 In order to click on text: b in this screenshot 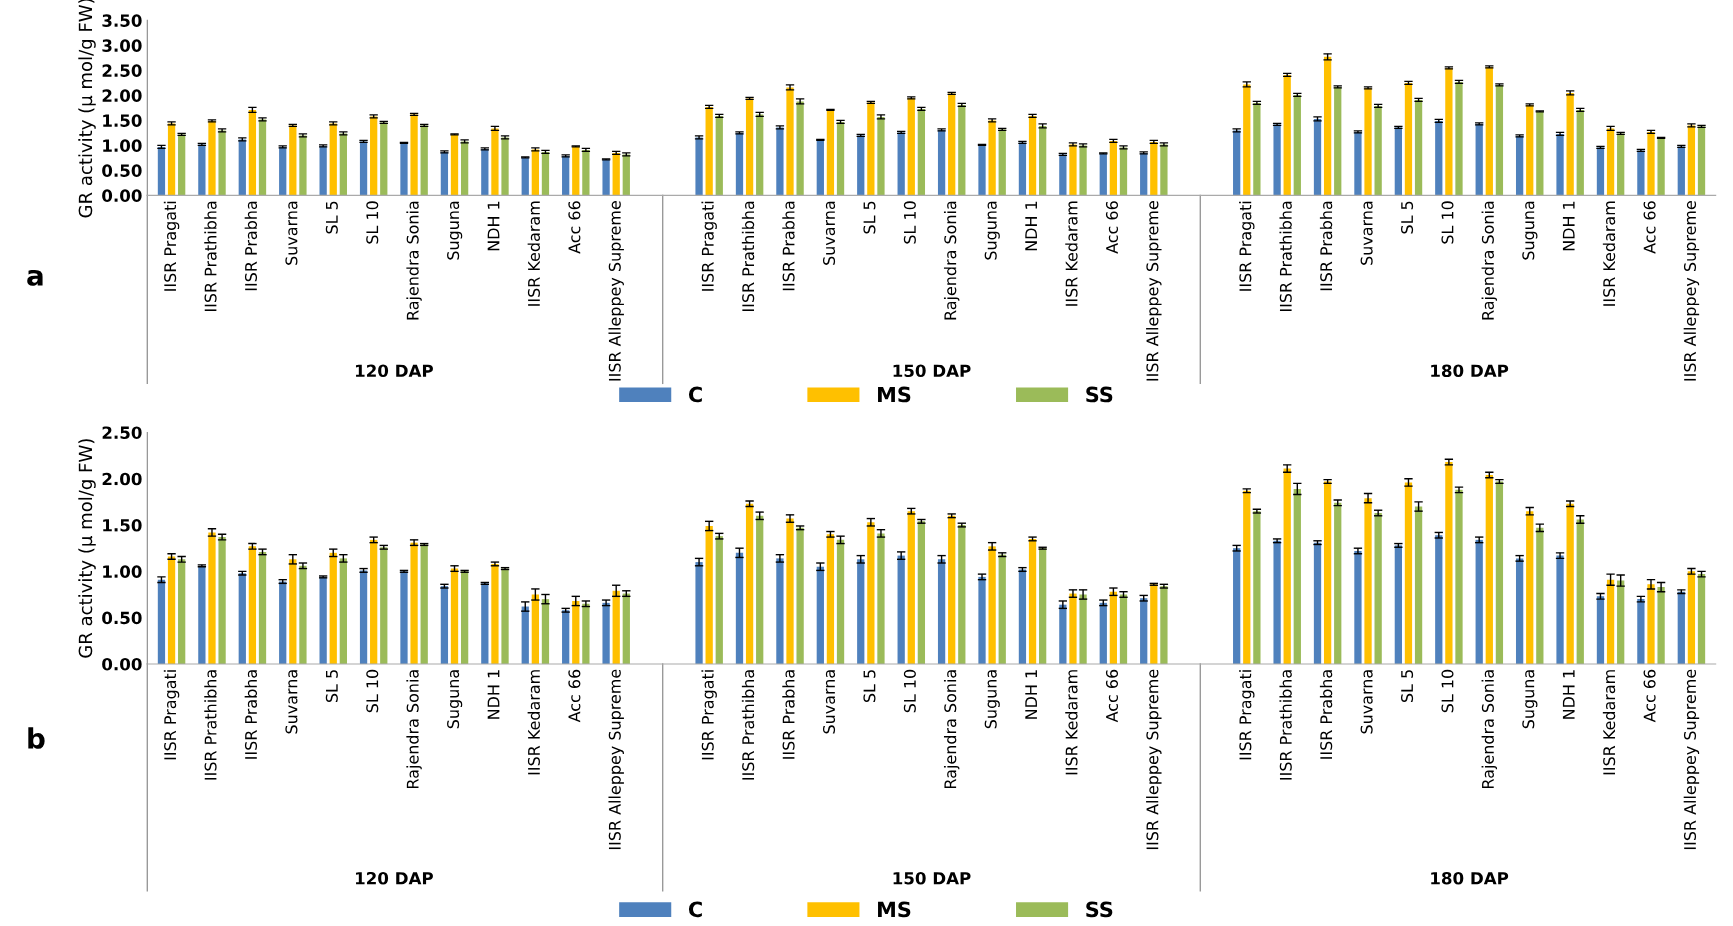, I will do `click(36, 738)`.